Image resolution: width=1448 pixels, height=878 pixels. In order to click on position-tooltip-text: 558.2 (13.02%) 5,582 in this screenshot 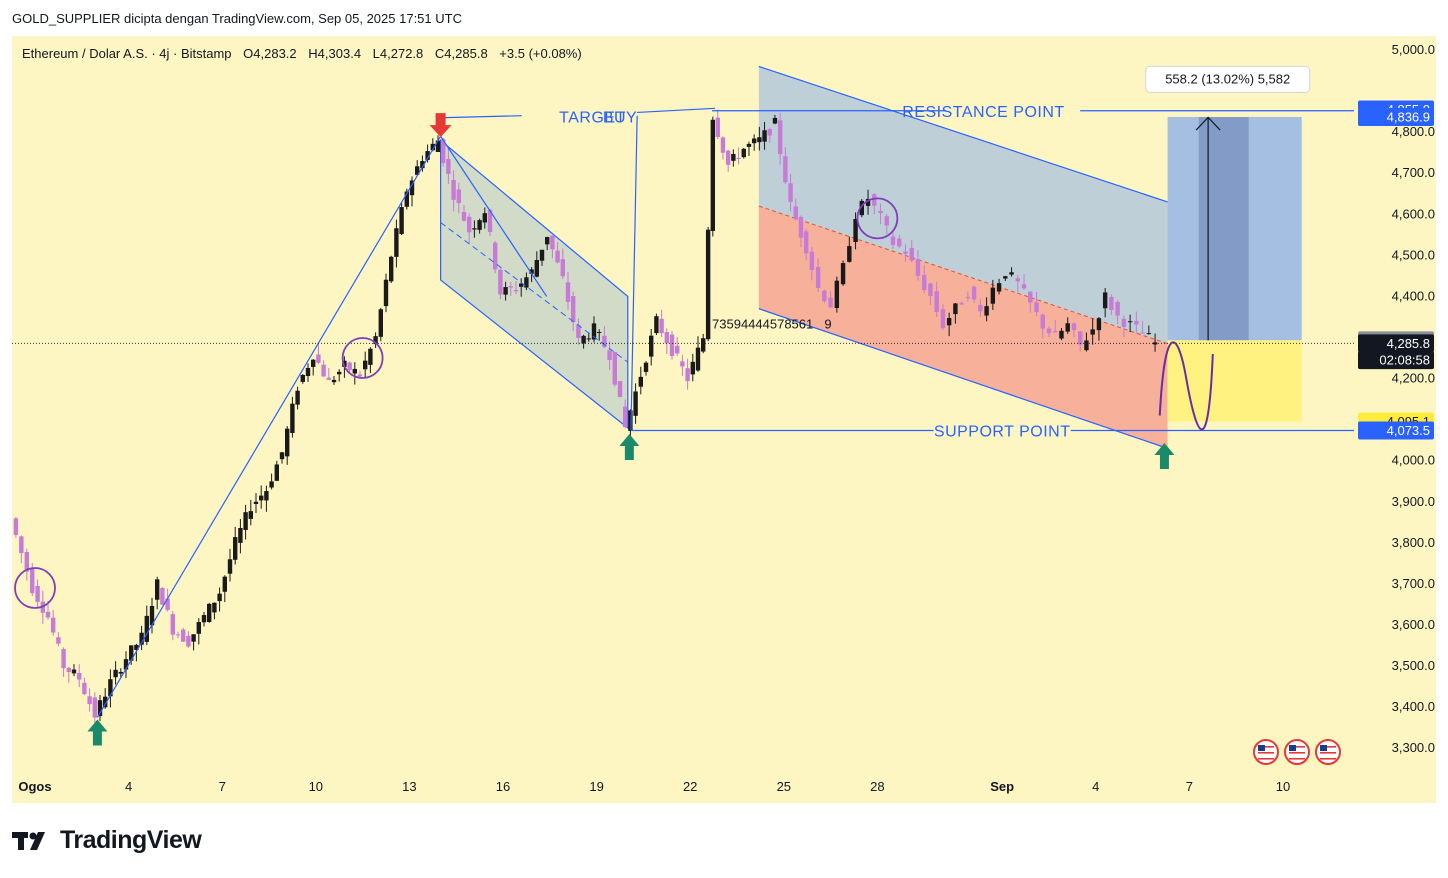, I will do `click(1227, 78)`.